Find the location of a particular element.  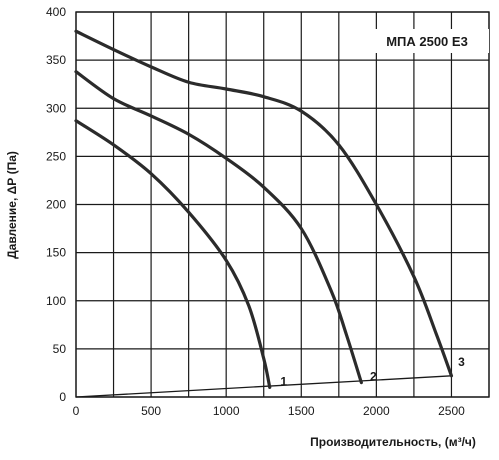

y-tick-label: 50 is located at coordinates (60, 349).